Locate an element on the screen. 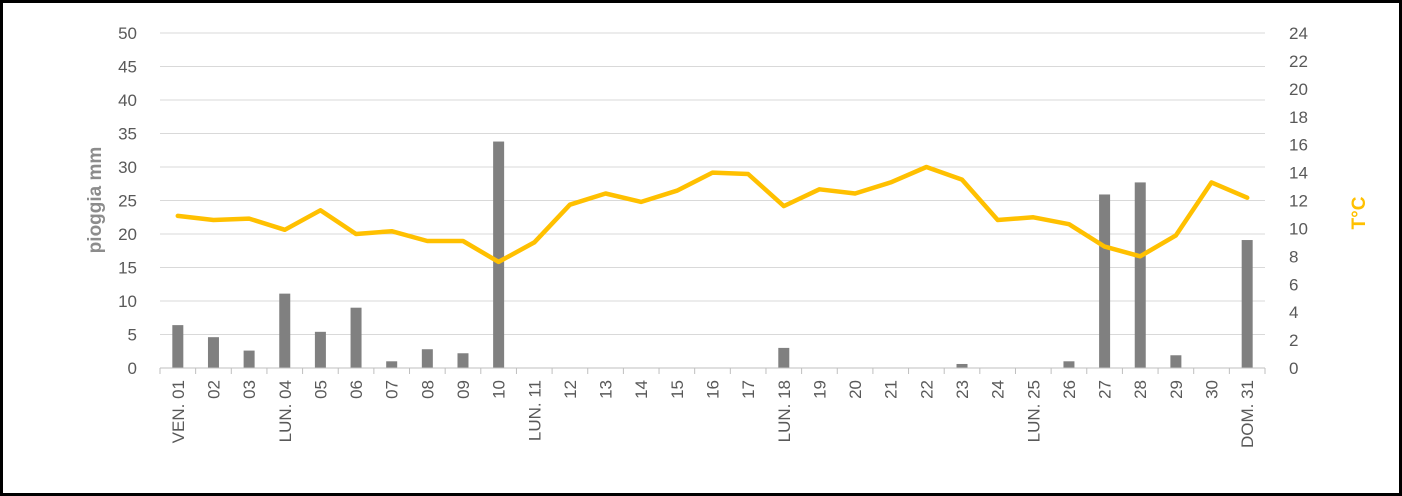  left-tick-label: 35 is located at coordinates (127, 134).